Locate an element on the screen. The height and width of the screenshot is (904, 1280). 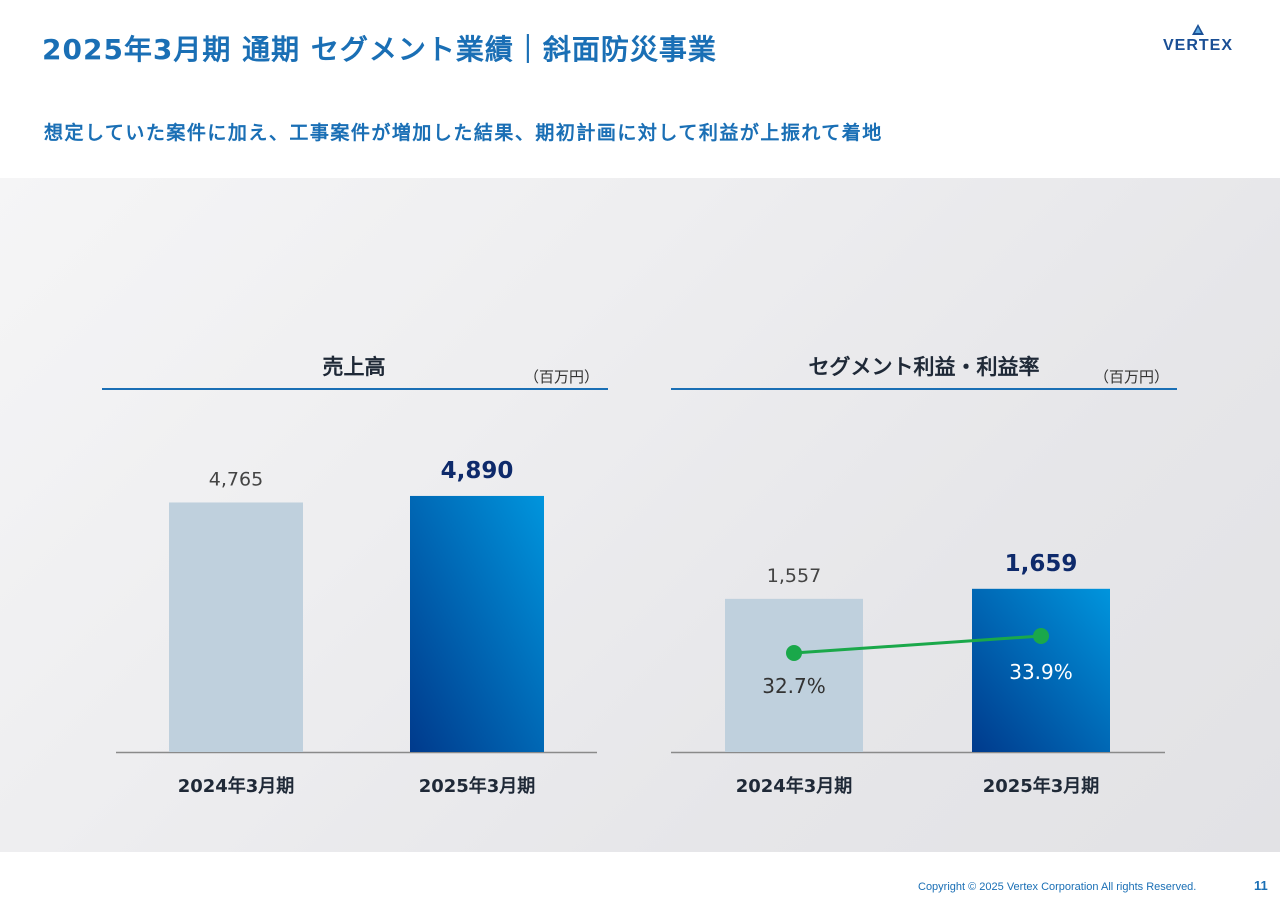
chart-1-category-label-1: 2025年3月期 is located at coordinates (1041, 786).